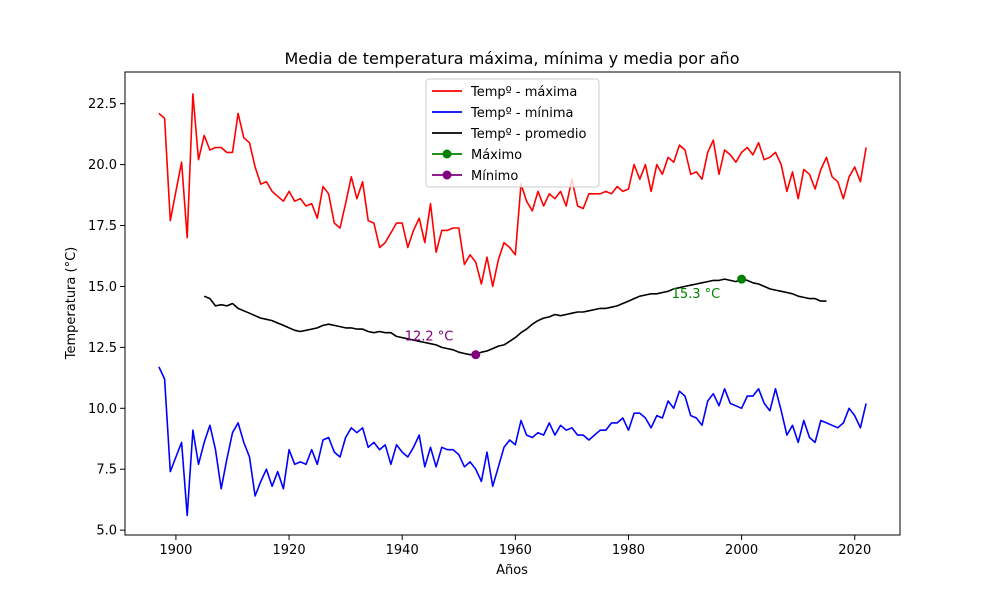 Image resolution: width=1000 pixels, height=600 pixels. What do you see at coordinates (402, 550) in the screenshot?
I see `x-tick-label: 1940` at bounding box center [402, 550].